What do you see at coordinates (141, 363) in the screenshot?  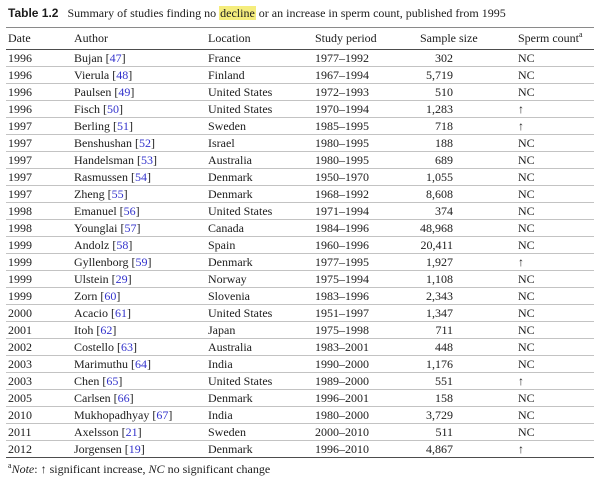 I see `reference-link: 64` at bounding box center [141, 363].